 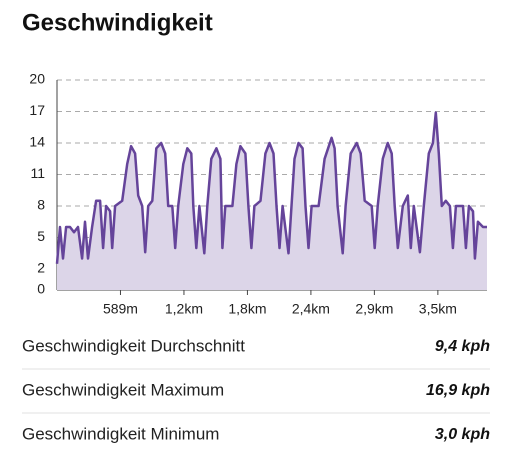 I want to click on y-tick-label: 0, so click(x=41, y=289).